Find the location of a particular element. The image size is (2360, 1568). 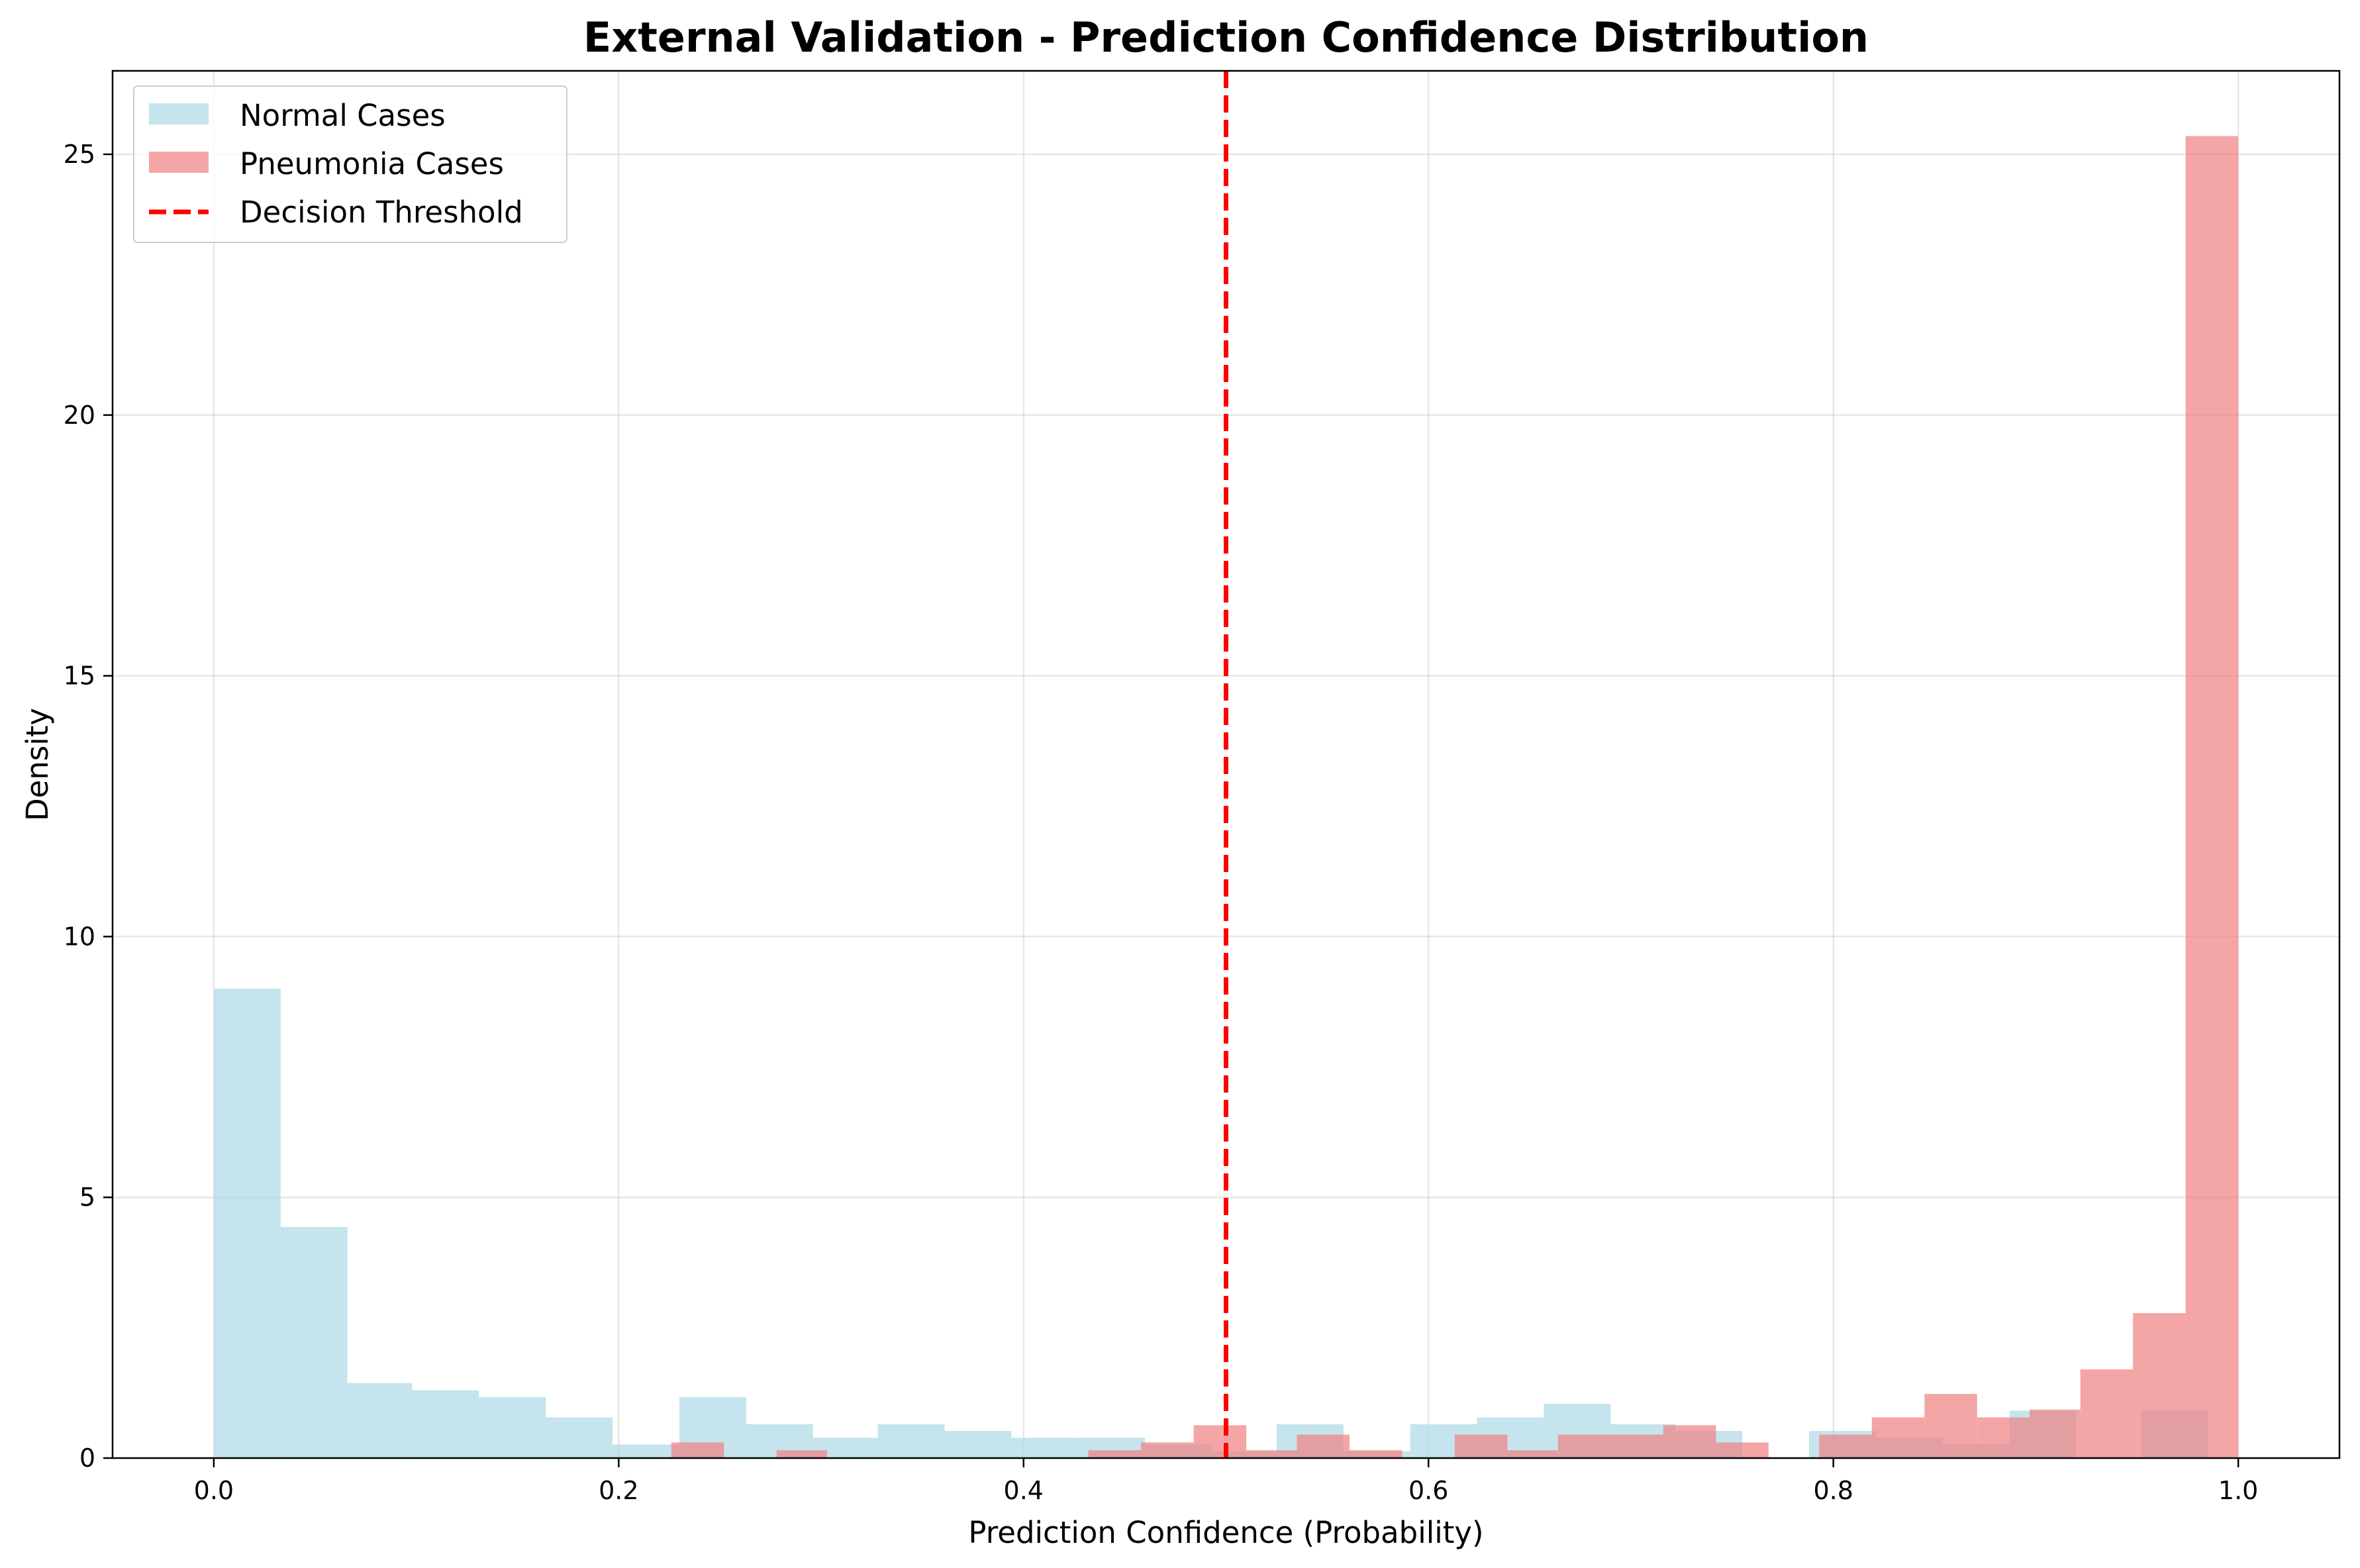

x-tick-label: 0.2 is located at coordinates (618, 1490).